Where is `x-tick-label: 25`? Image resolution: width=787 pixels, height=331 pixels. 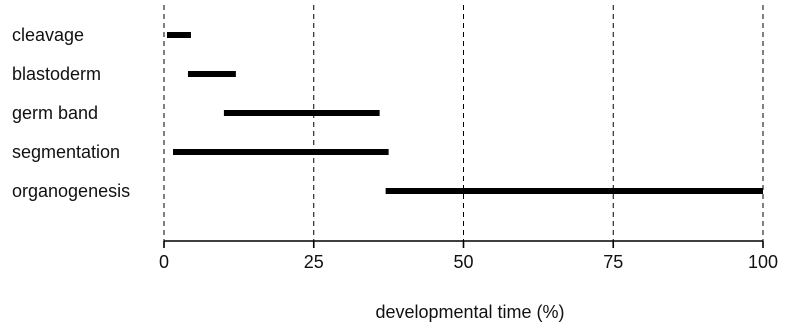 x-tick-label: 25 is located at coordinates (314, 262).